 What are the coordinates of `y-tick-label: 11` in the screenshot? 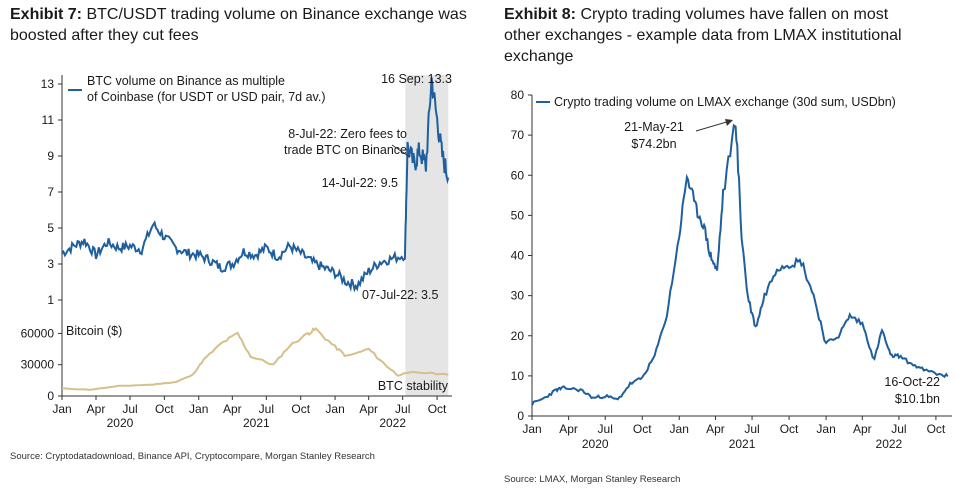 It's located at (48, 120).